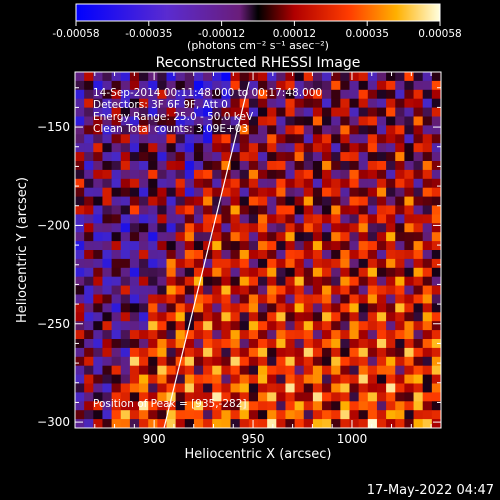 This screenshot has width=500, height=500. I want to click on colorbar-tick-label: -0.00035, so click(148, 34).